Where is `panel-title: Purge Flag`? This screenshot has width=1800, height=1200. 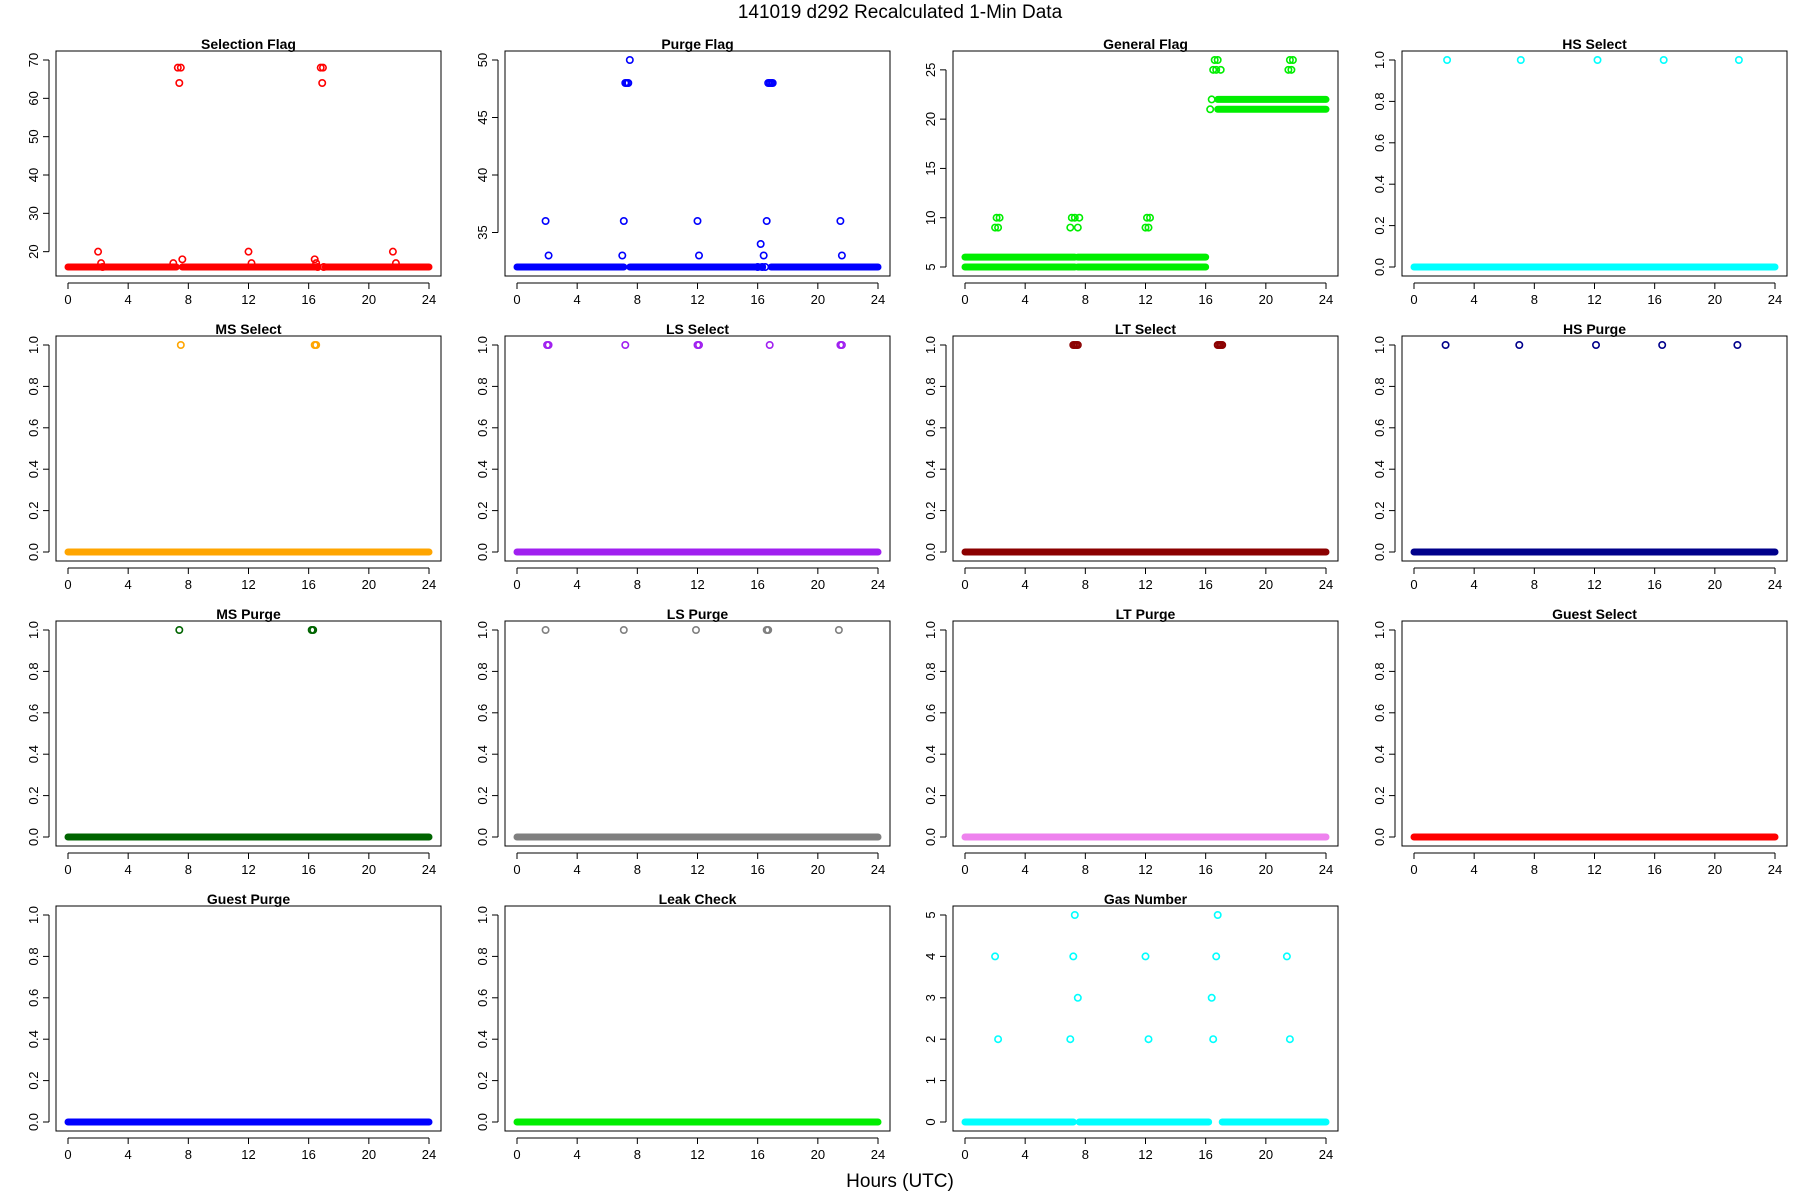 panel-title: Purge Flag is located at coordinates (697, 44).